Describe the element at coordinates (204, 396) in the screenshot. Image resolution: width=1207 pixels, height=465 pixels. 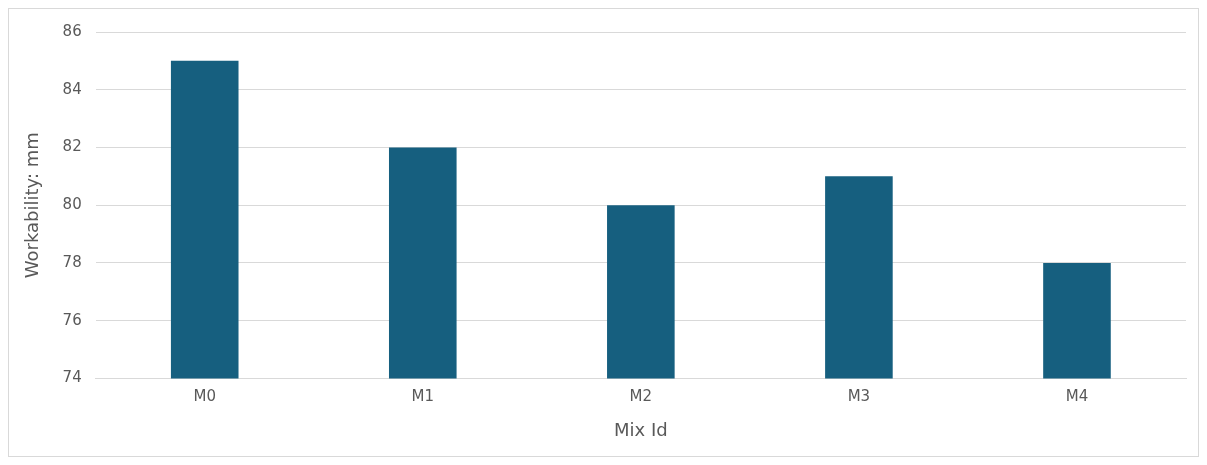
I see `x-tick-label: M0` at that location.